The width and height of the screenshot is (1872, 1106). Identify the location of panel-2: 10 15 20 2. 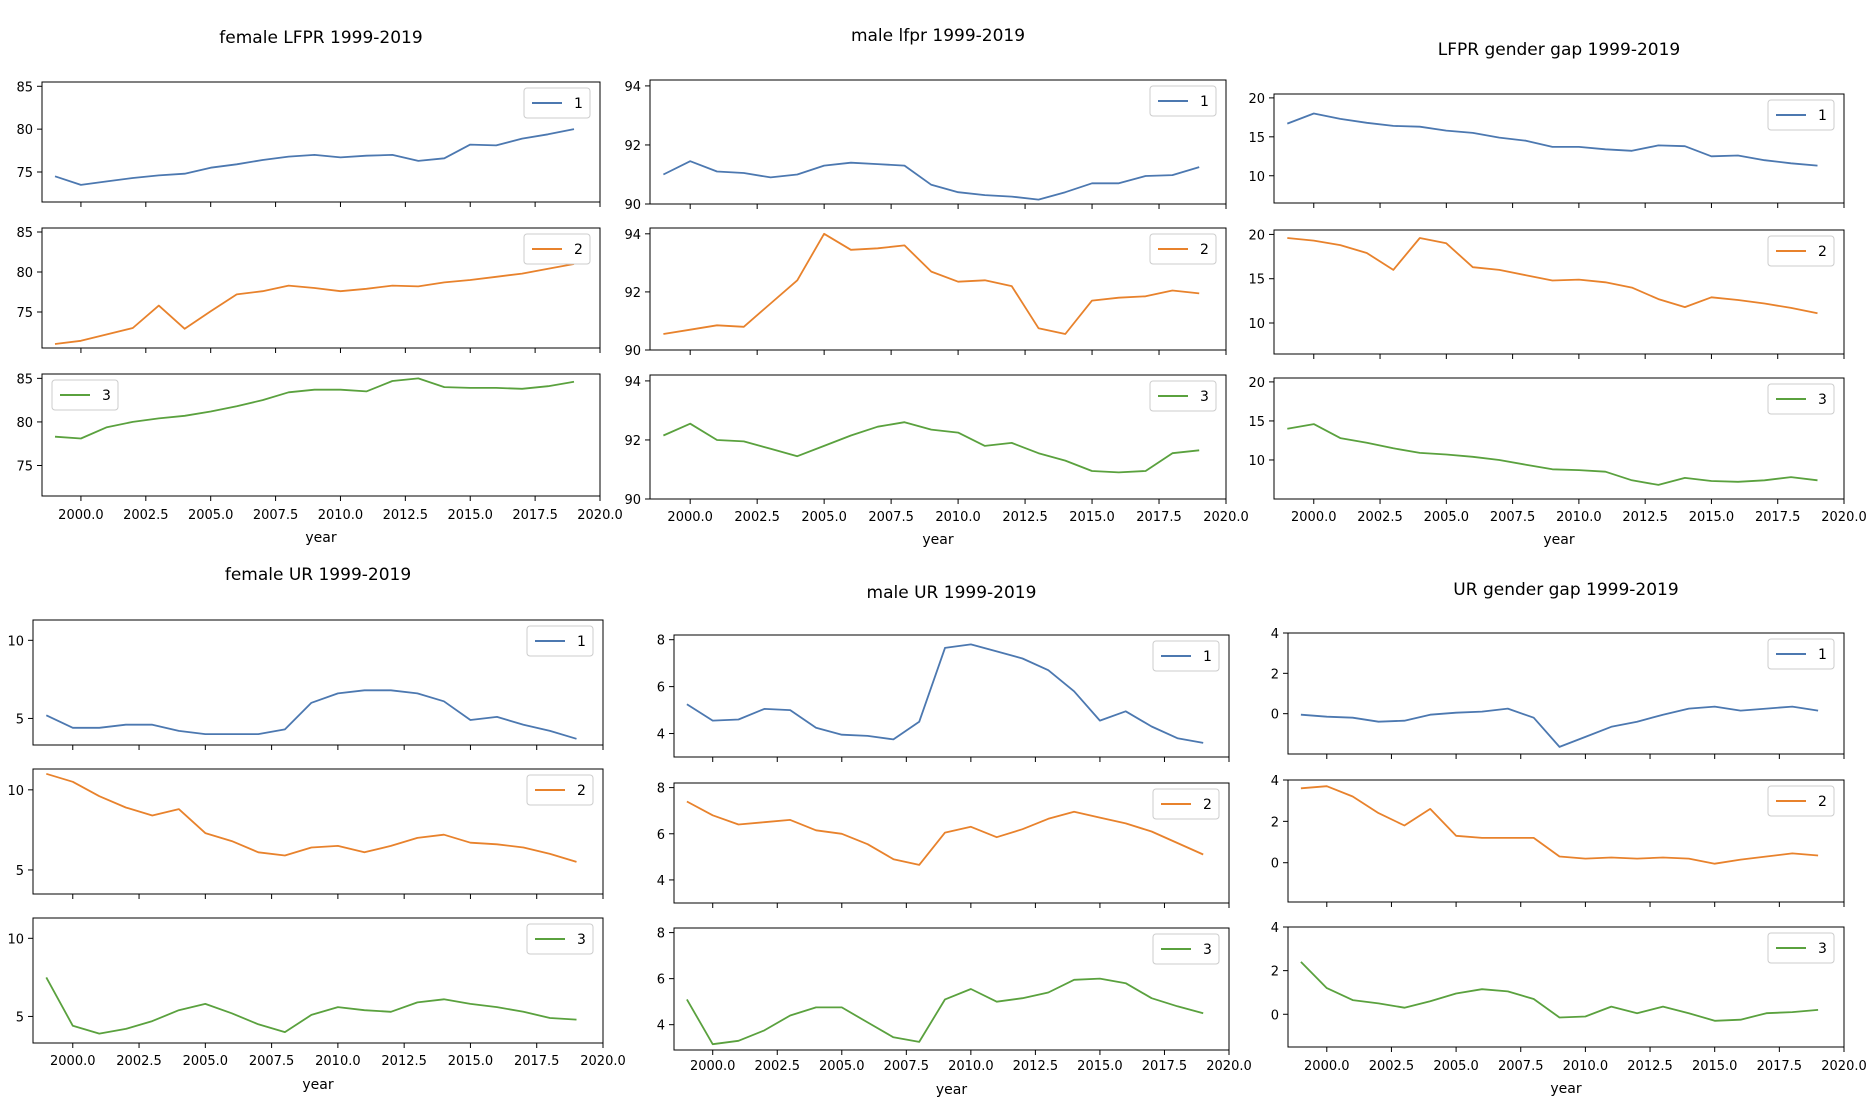
(1546, 293).